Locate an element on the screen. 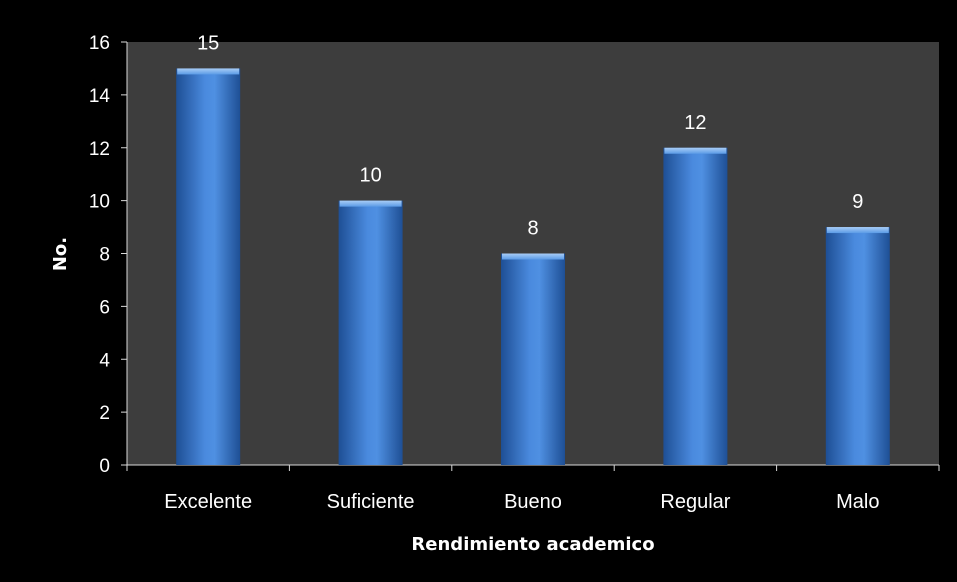  data-label: 10 is located at coordinates (370, 176).